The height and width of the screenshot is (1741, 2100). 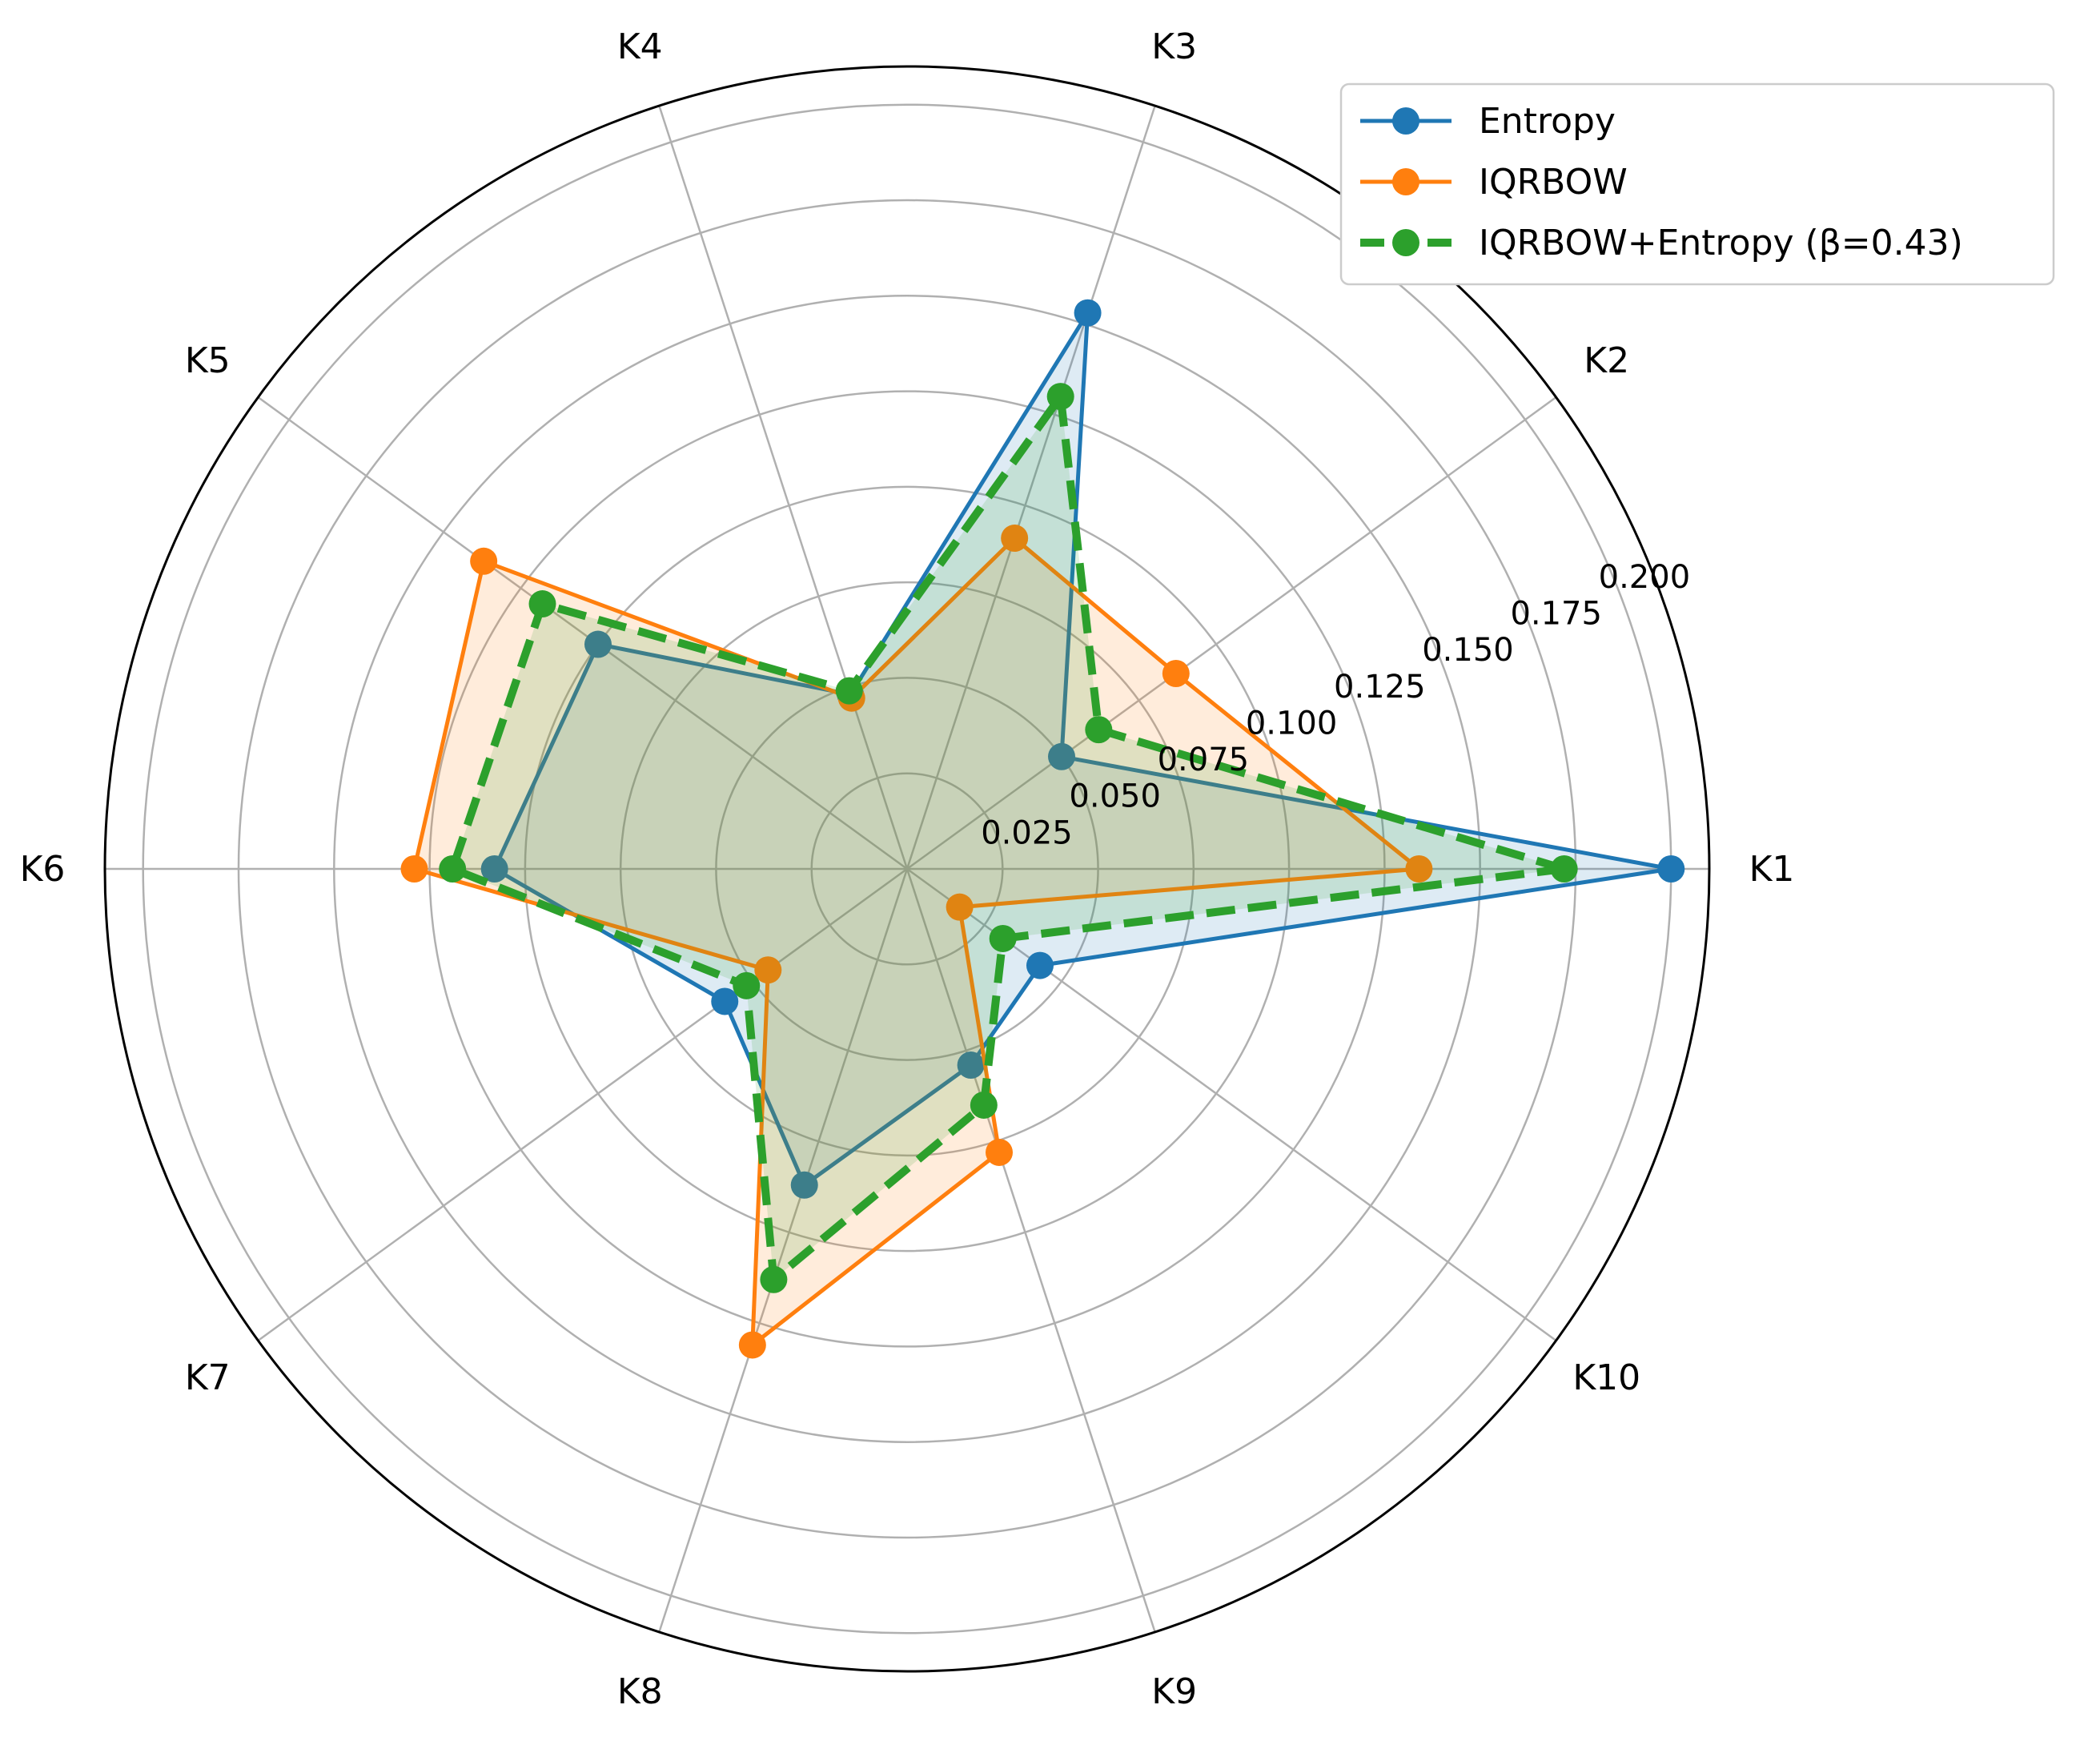 What do you see at coordinates (849, 691) in the screenshot?
I see `data-point-k4` at bounding box center [849, 691].